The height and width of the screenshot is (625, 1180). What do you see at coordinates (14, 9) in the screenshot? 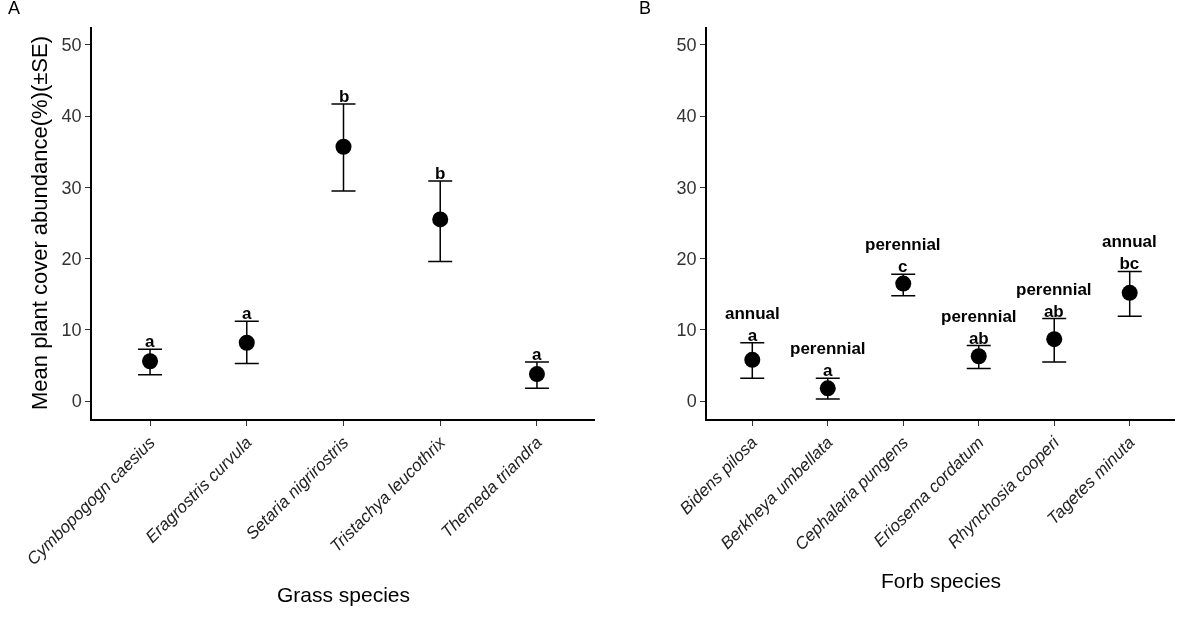
I see `text: A` at bounding box center [14, 9].